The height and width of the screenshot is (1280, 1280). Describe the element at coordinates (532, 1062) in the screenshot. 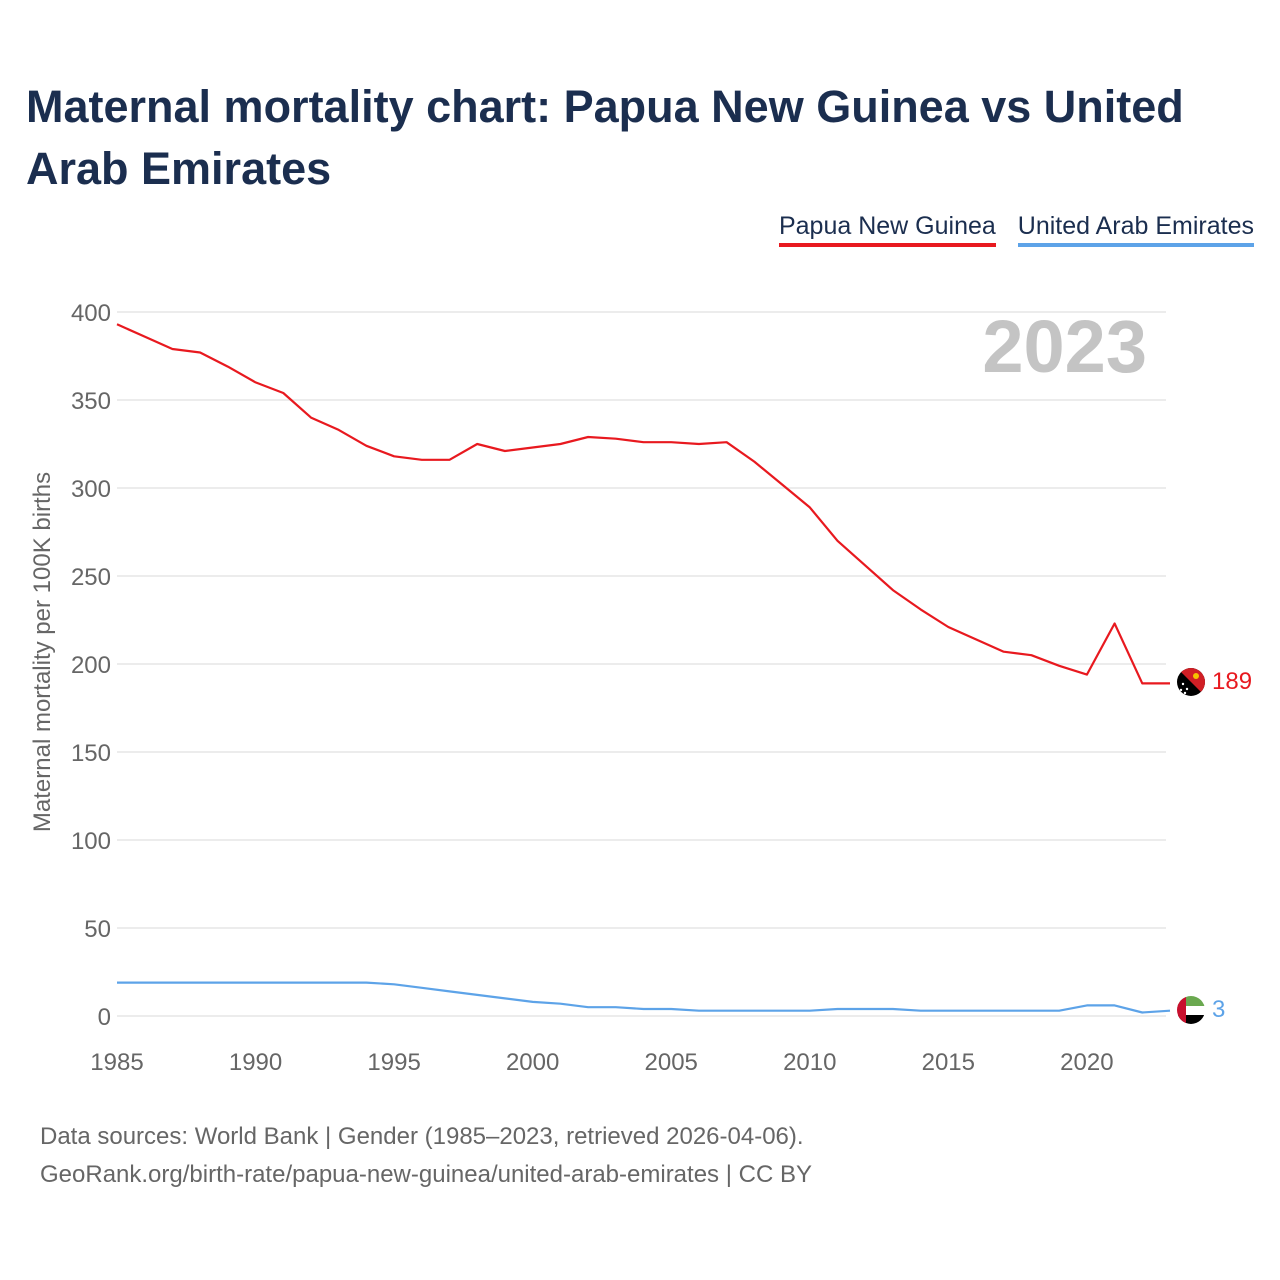

I see `x-tick-label: 2000` at that location.